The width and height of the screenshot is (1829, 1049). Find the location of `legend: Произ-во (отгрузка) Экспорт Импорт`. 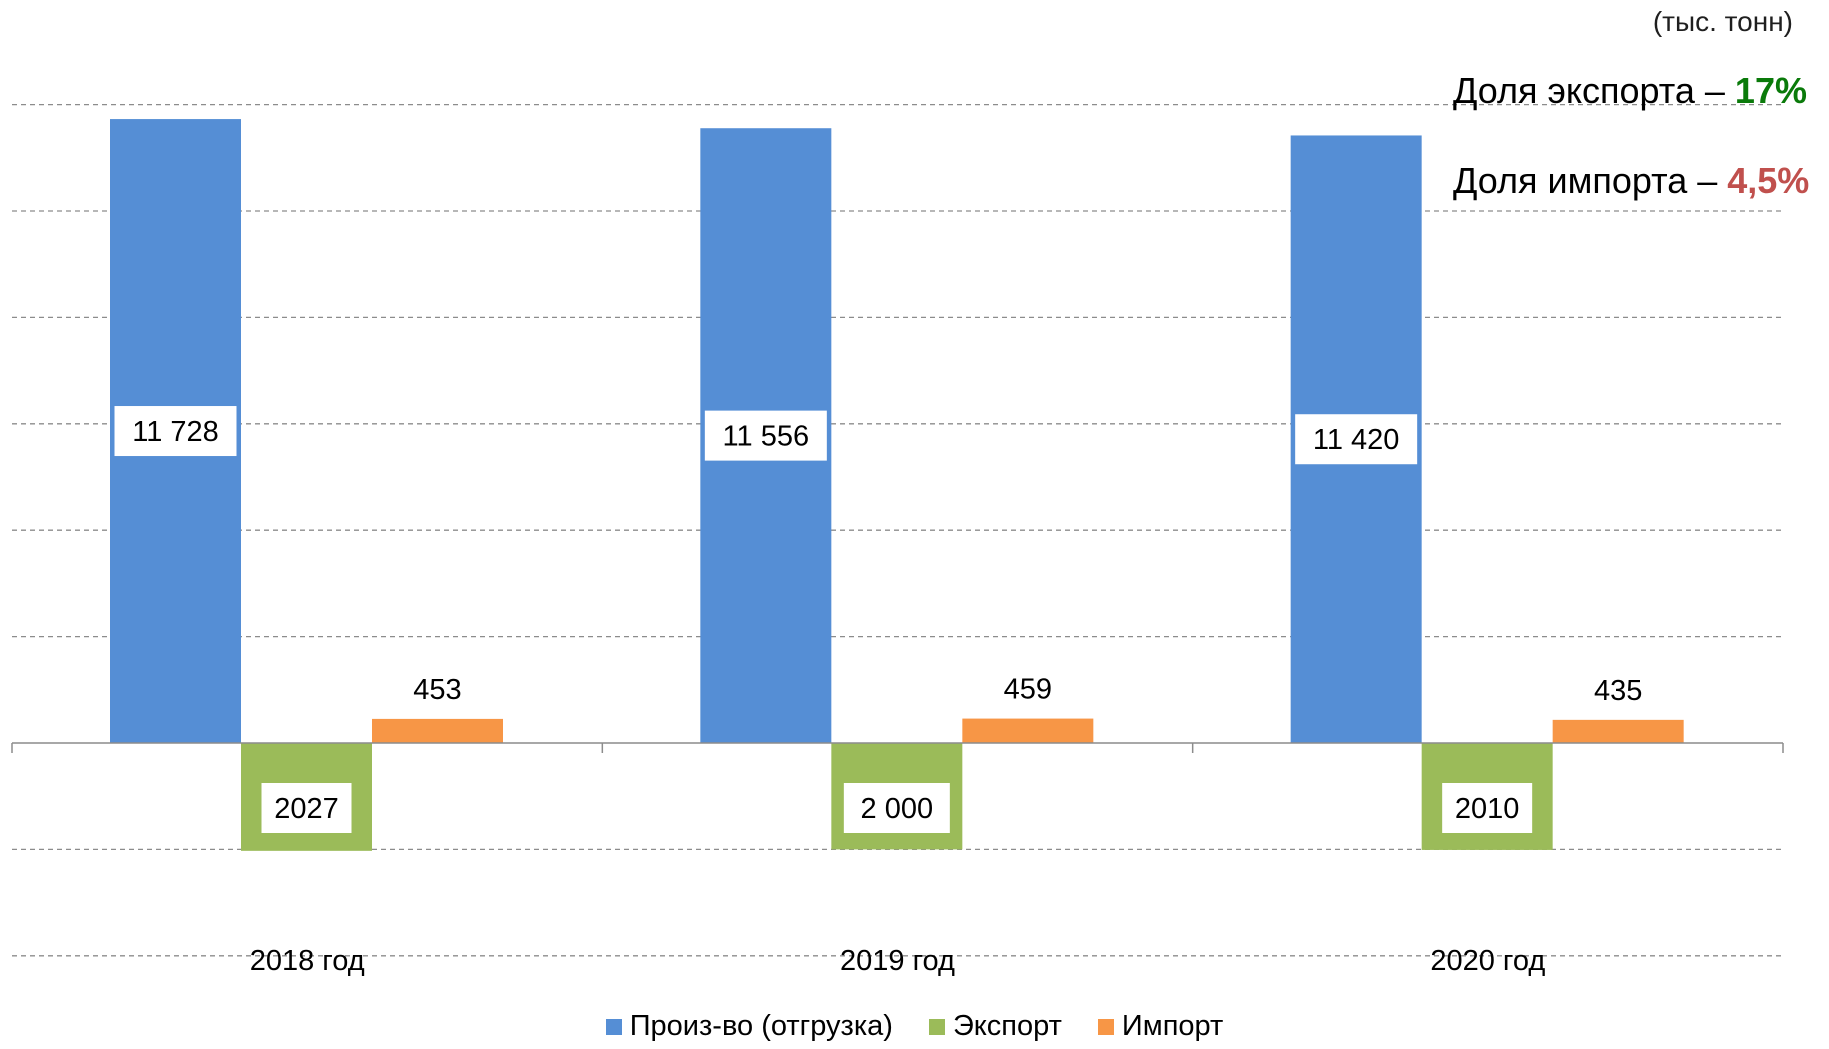

legend: Произ-во (отгрузка) Экспорт Импорт is located at coordinates (914, 1026).